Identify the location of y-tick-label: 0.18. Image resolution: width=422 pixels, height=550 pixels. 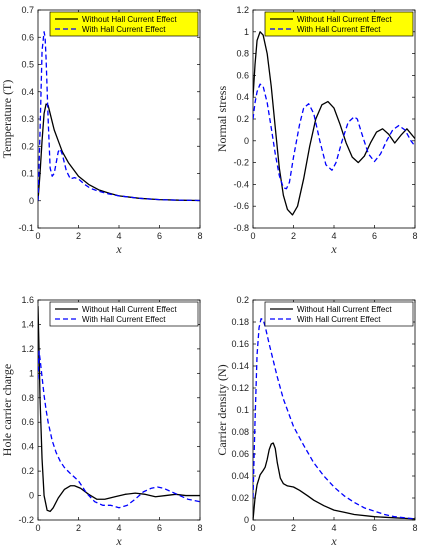
(240, 322).